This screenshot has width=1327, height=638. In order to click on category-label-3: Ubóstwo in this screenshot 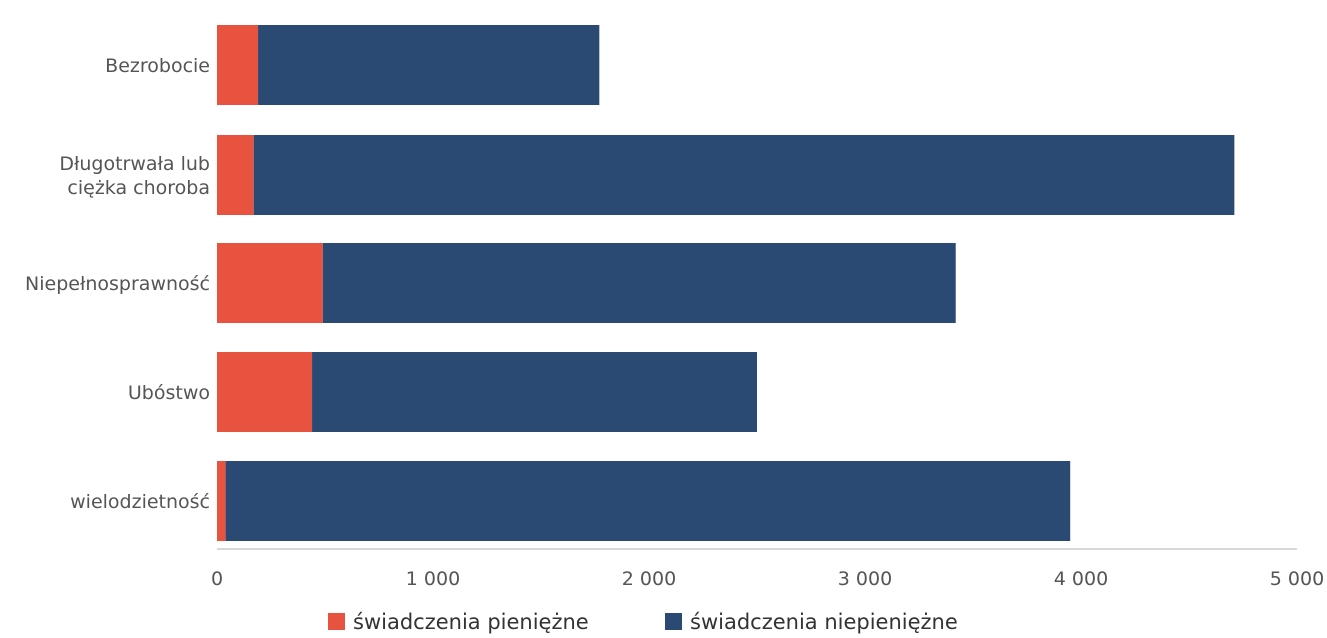, I will do `click(169, 393)`.